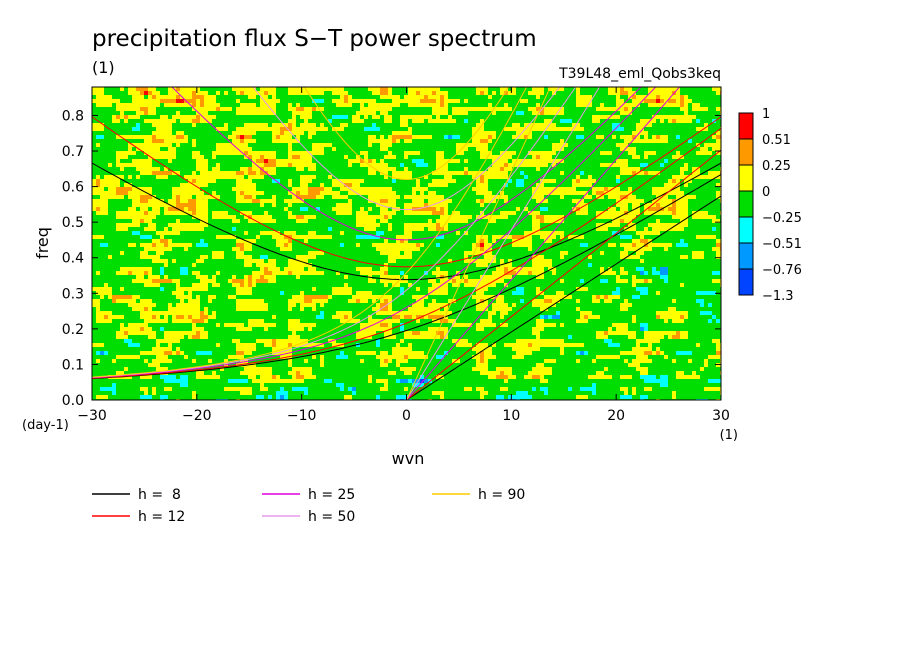  What do you see at coordinates (331, 495) in the screenshot?
I see `legend-label: h = 25` at bounding box center [331, 495].